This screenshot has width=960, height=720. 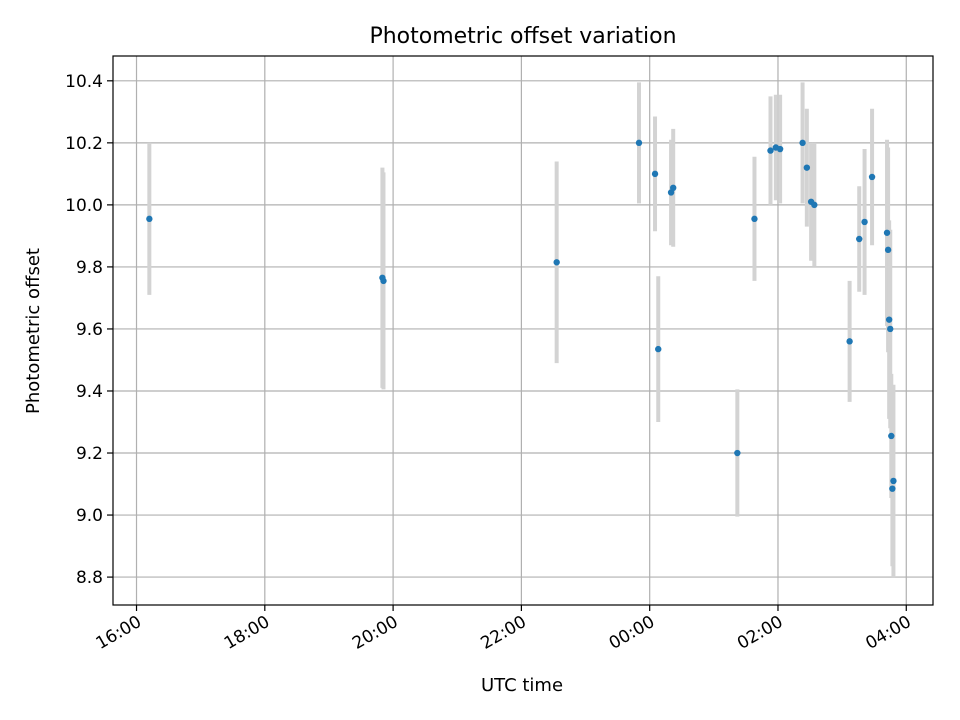 What do you see at coordinates (84, 82) in the screenshot?
I see `y-tick-label: 10.4` at bounding box center [84, 82].